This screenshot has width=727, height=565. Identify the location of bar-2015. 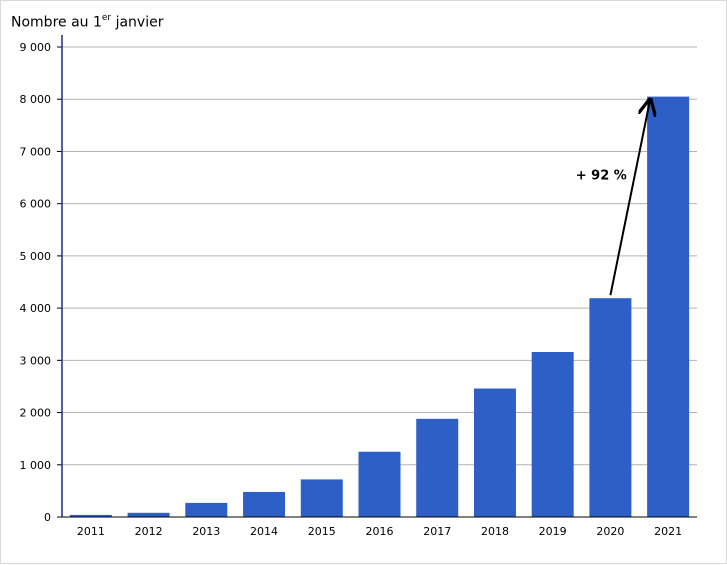
(321, 498).